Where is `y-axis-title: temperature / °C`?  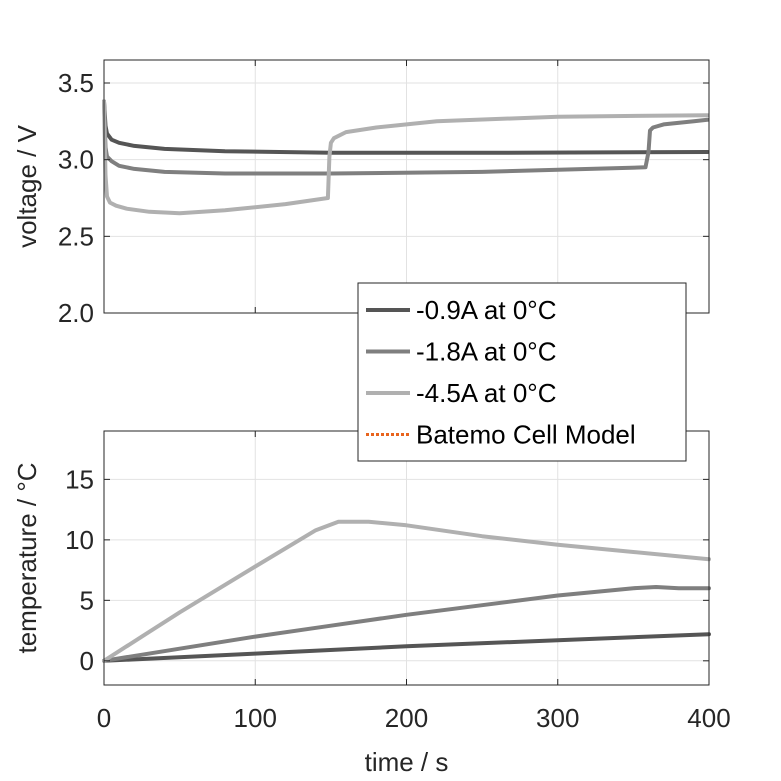 y-axis-title: temperature / °C is located at coordinates (27, 557).